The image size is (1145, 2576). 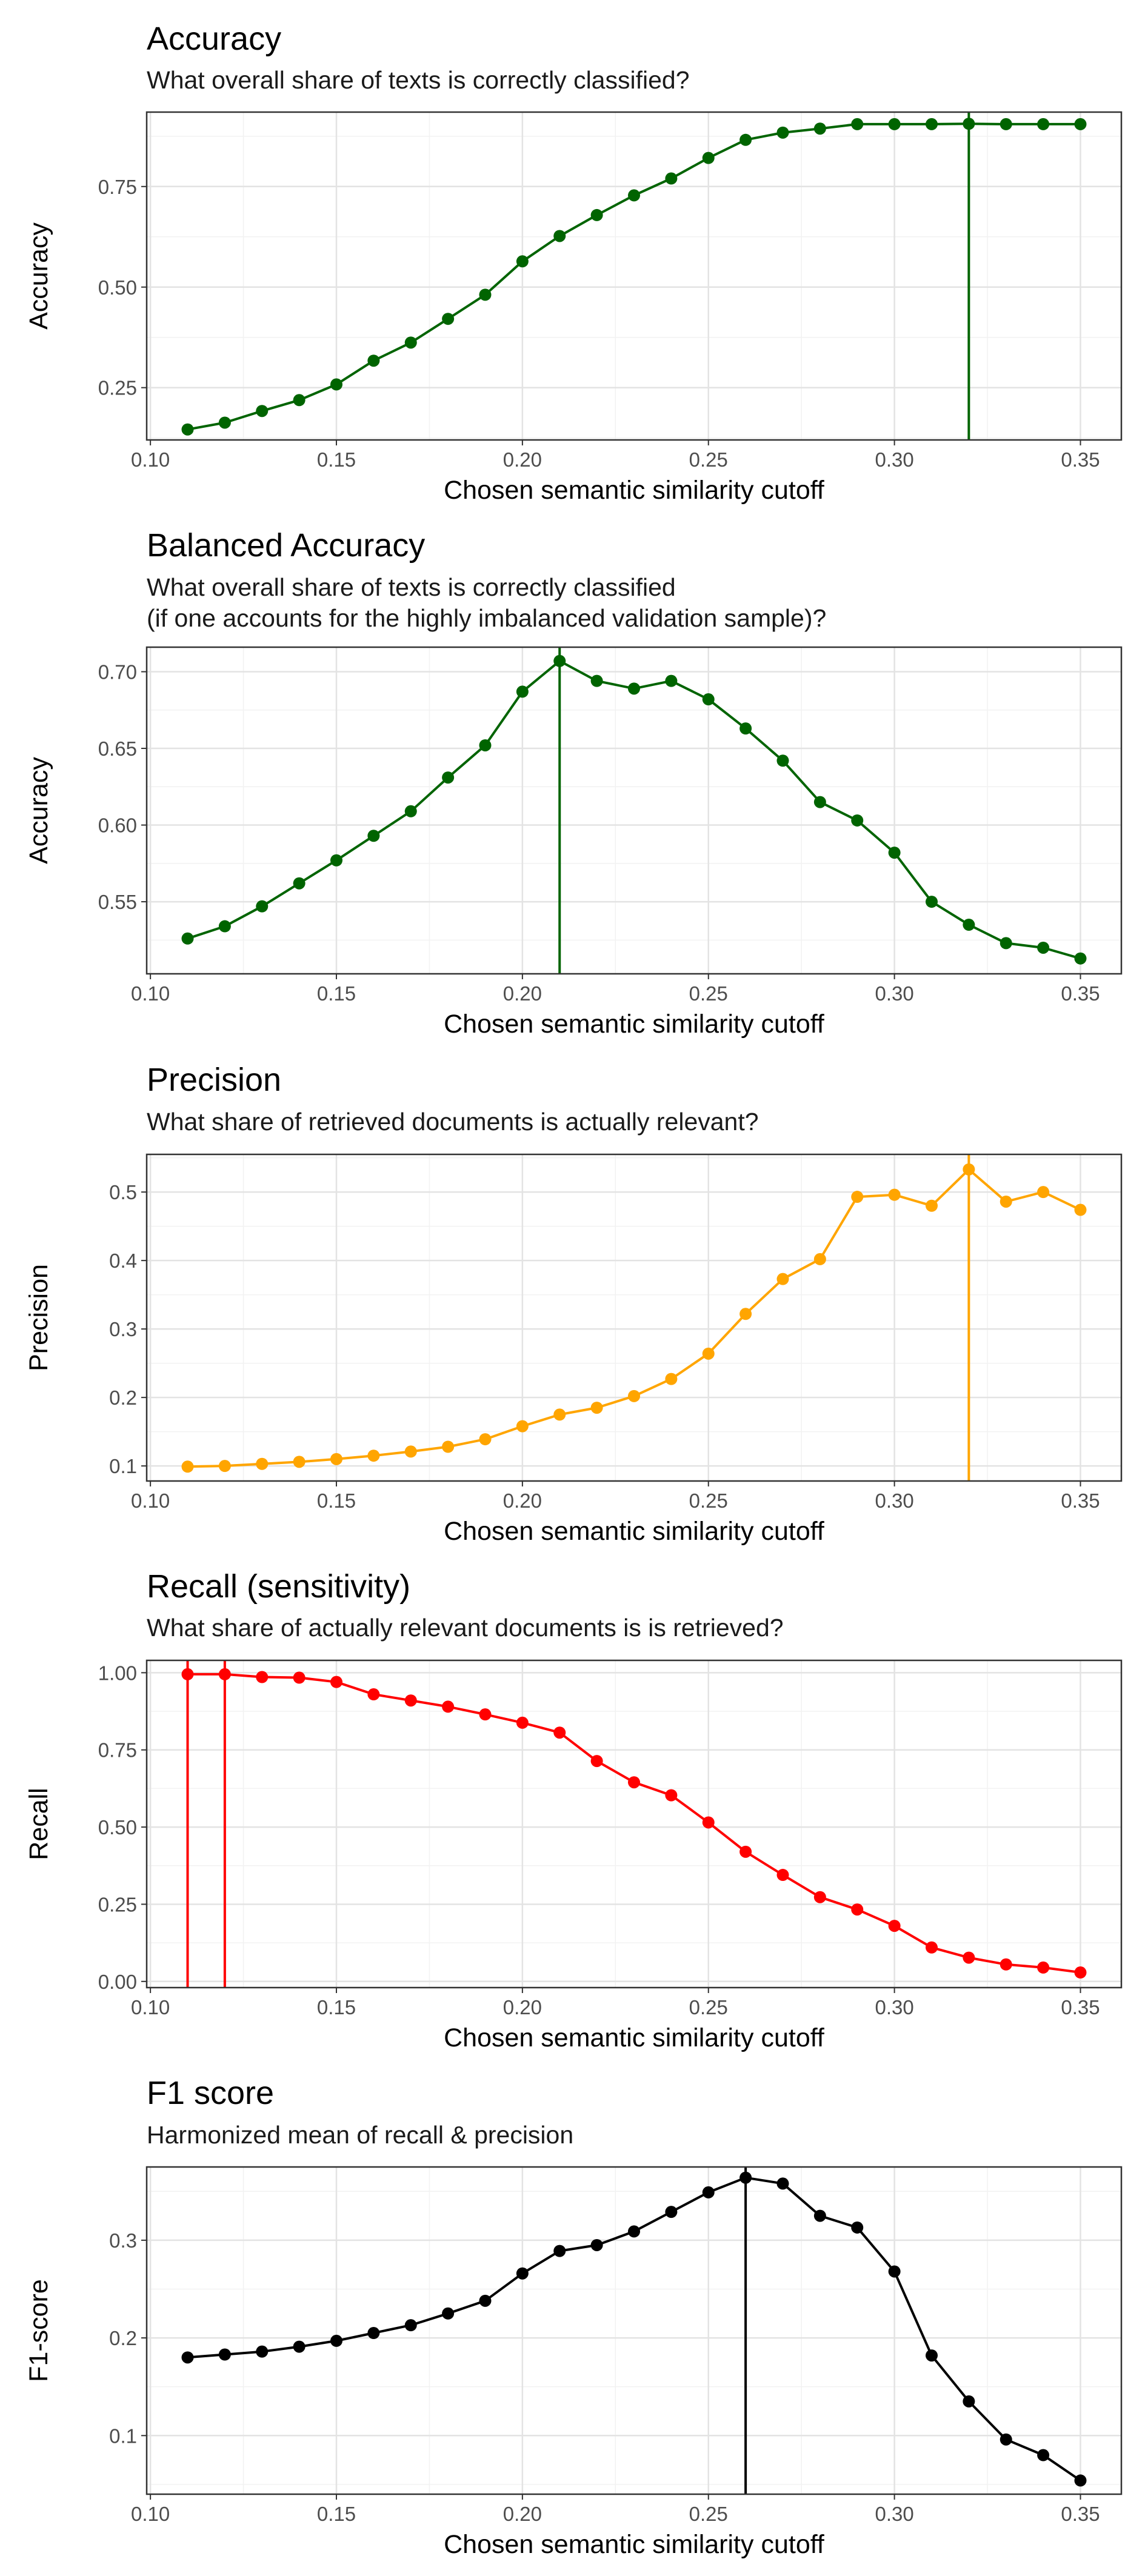 I want to click on chart-title: Balanced Accuracy, so click(x=286, y=545).